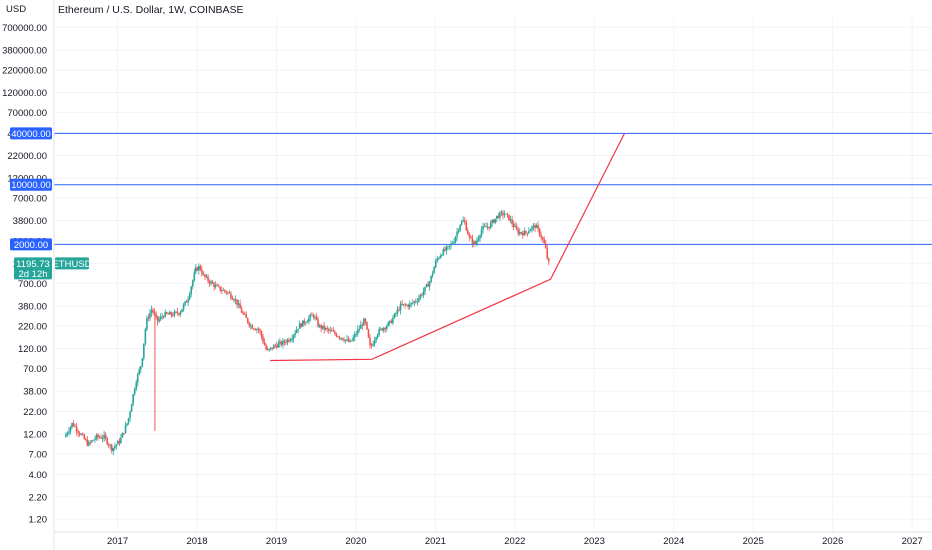 The width and height of the screenshot is (932, 550). What do you see at coordinates (35, 434) in the screenshot?
I see `y-tick-label: 12.00` at bounding box center [35, 434].